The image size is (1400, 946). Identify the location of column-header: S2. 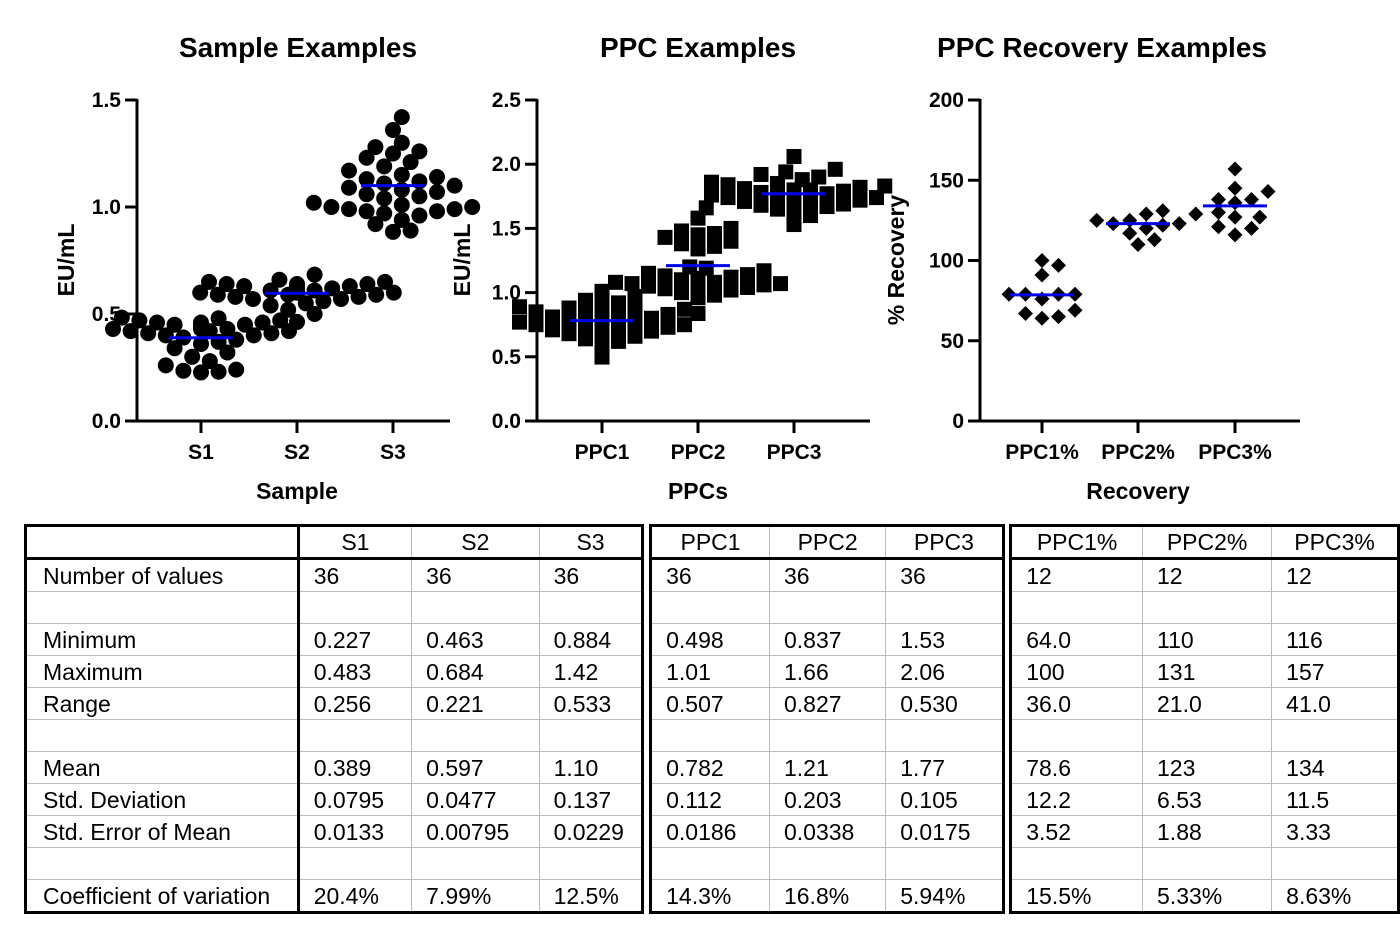
(475, 542).